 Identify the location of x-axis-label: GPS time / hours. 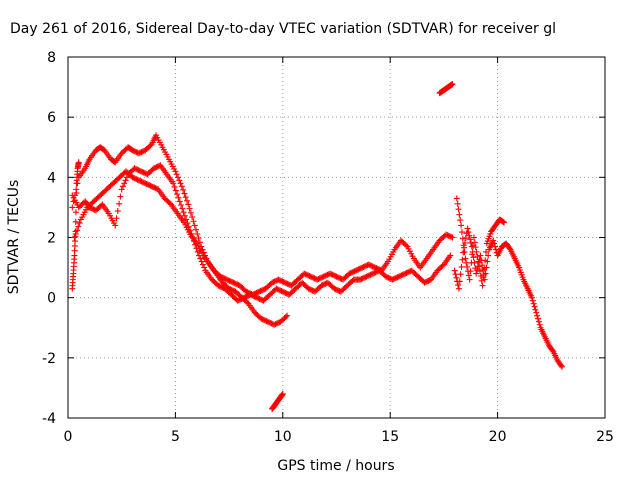
(335, 466).